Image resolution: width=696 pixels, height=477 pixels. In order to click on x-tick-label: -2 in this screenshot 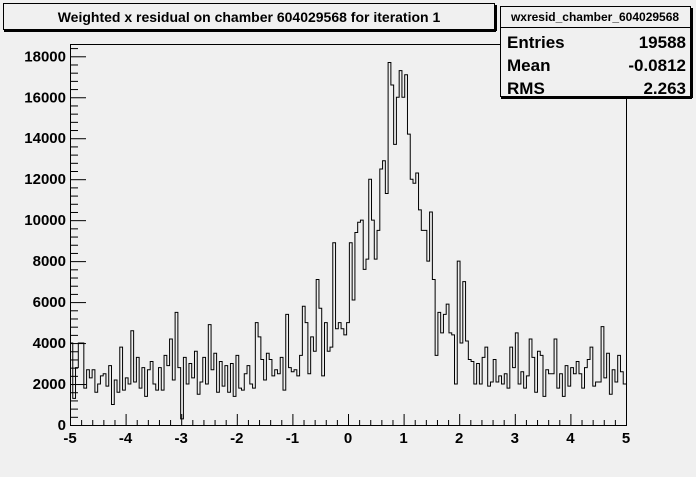, I will do `click(236, 438)`.